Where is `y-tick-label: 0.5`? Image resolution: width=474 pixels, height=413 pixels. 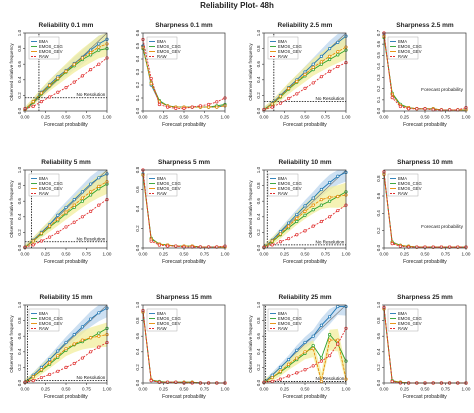
y-tick-label: 0.5 is located at coordinates (137, 45).